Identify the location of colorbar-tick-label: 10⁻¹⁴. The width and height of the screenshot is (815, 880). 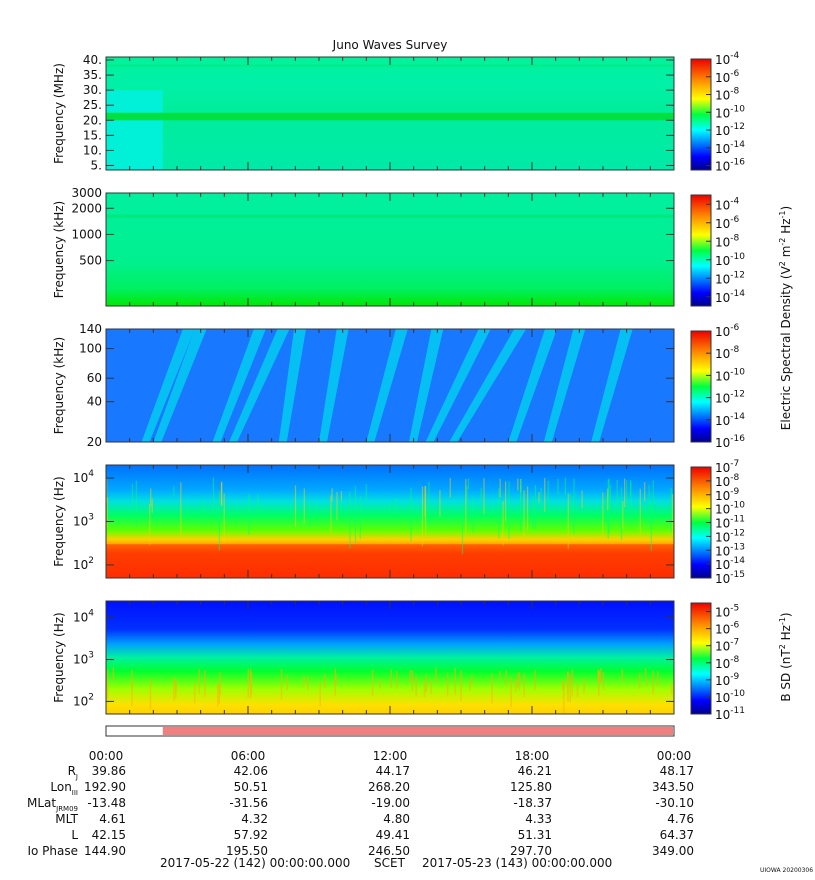
(730, 148).